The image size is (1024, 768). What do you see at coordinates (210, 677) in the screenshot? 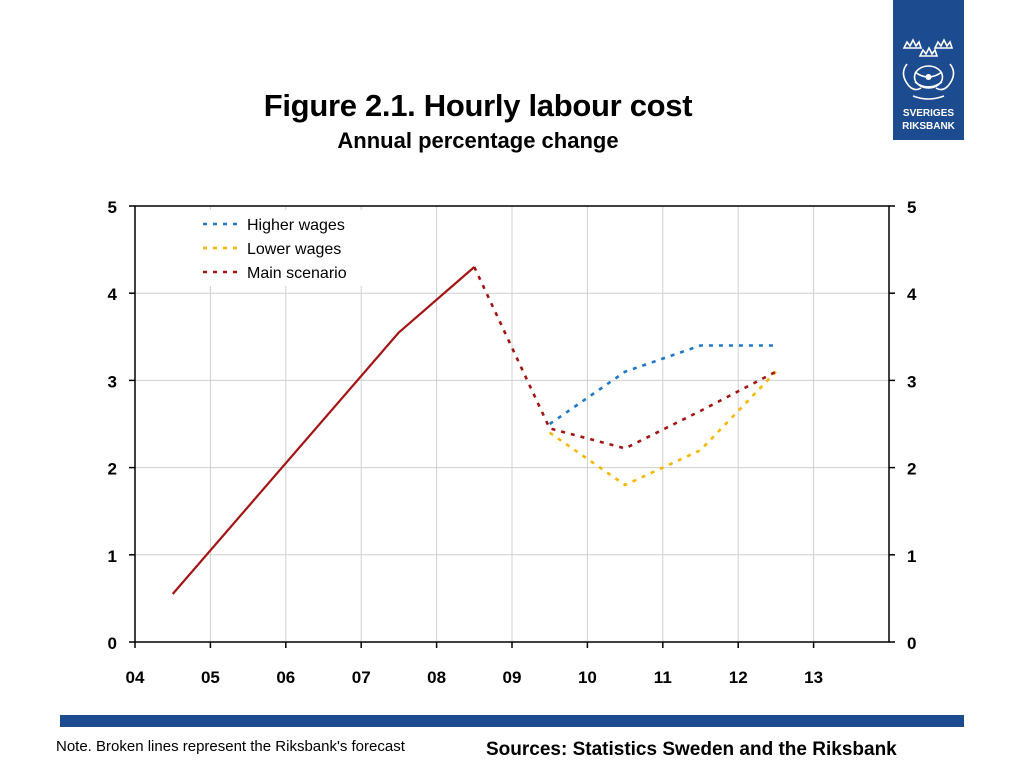
I see `x-tick-label: 05` at bounding box center [210, 677].